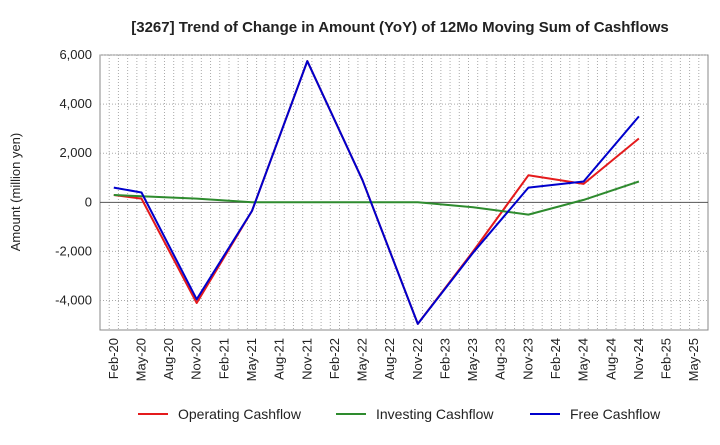 This screenshot has height=445, width=720. Describe the element at coordinates (196, 359) in the screenshot. I see `x-tick-label: Nov-20` at that location.